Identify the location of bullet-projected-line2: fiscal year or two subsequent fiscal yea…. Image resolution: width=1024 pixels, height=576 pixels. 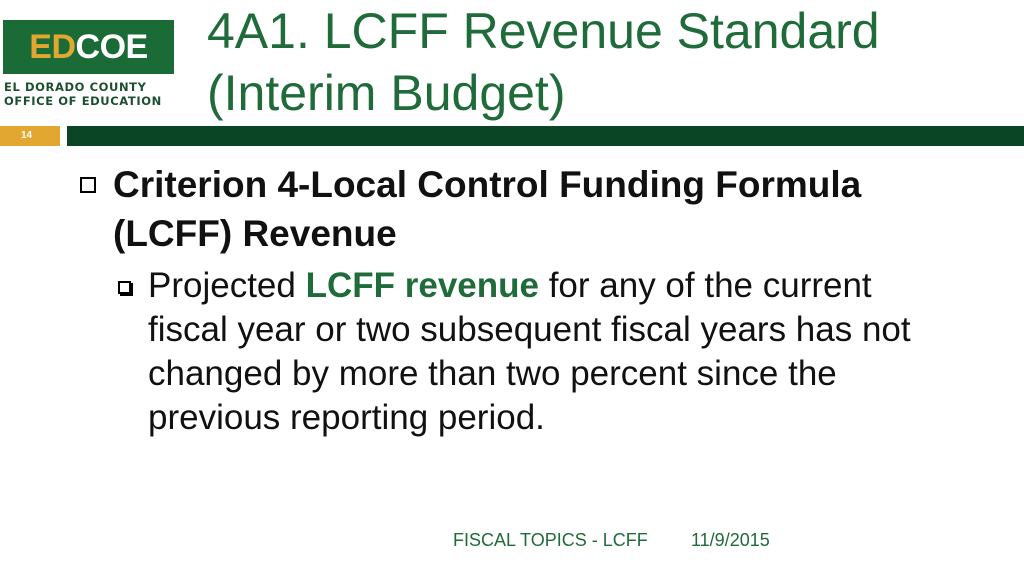
(529, 329).